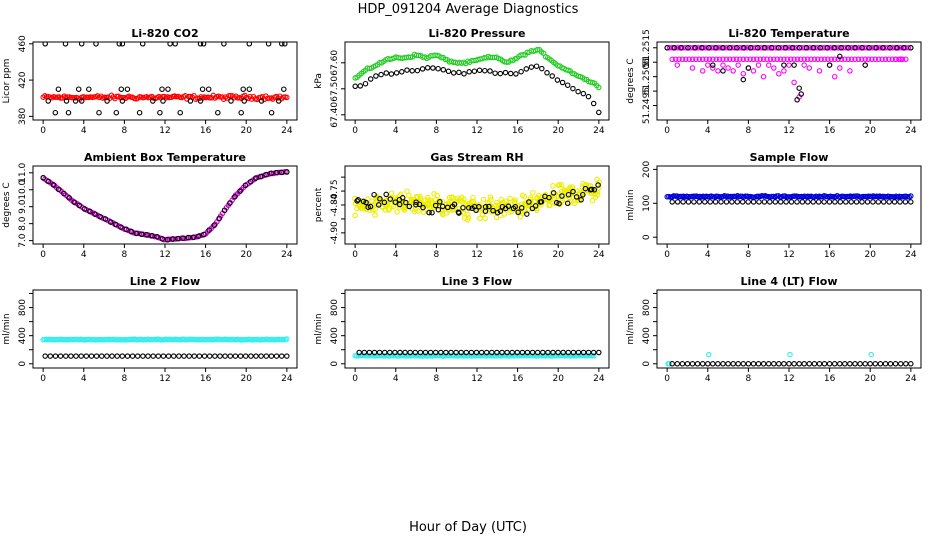  What do you see at coordinates (477, 281) in the screenshot?
I see `panel-title: Line 3 Flow` at bounding box center [477, 281].